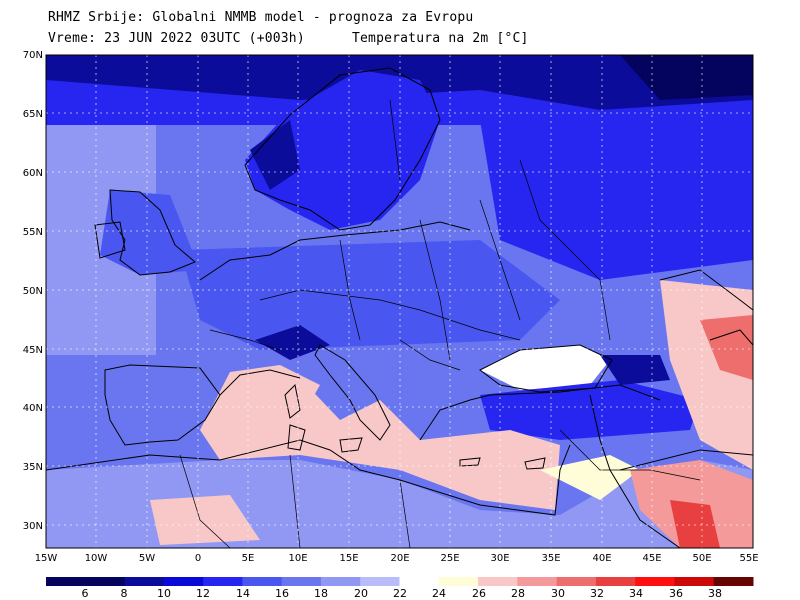  Describe the element at coordinates (33, 350) in the screenshot. I see `lat-label: 45N` at that location.